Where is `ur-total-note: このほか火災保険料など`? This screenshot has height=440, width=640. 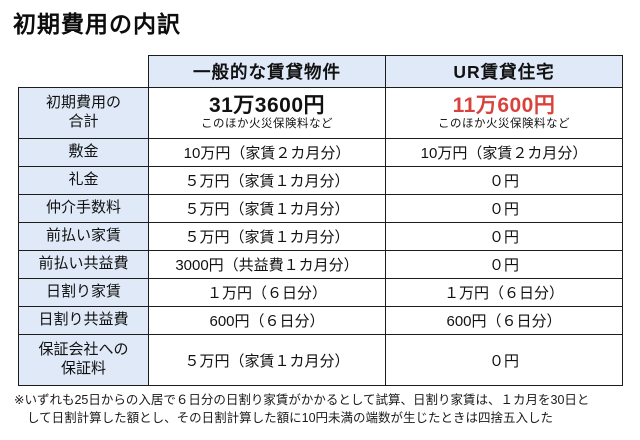 ur-total-note: このほか火災保険料など is located at coordinates (504, 124).